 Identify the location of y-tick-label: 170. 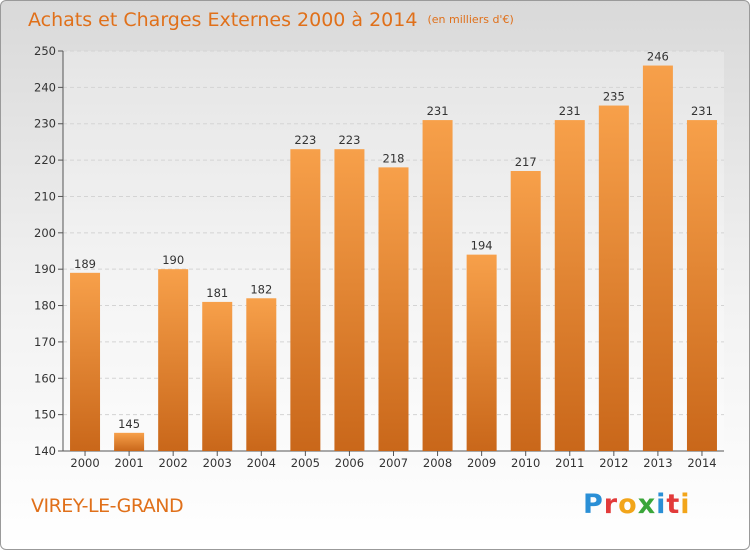
(45, 342).